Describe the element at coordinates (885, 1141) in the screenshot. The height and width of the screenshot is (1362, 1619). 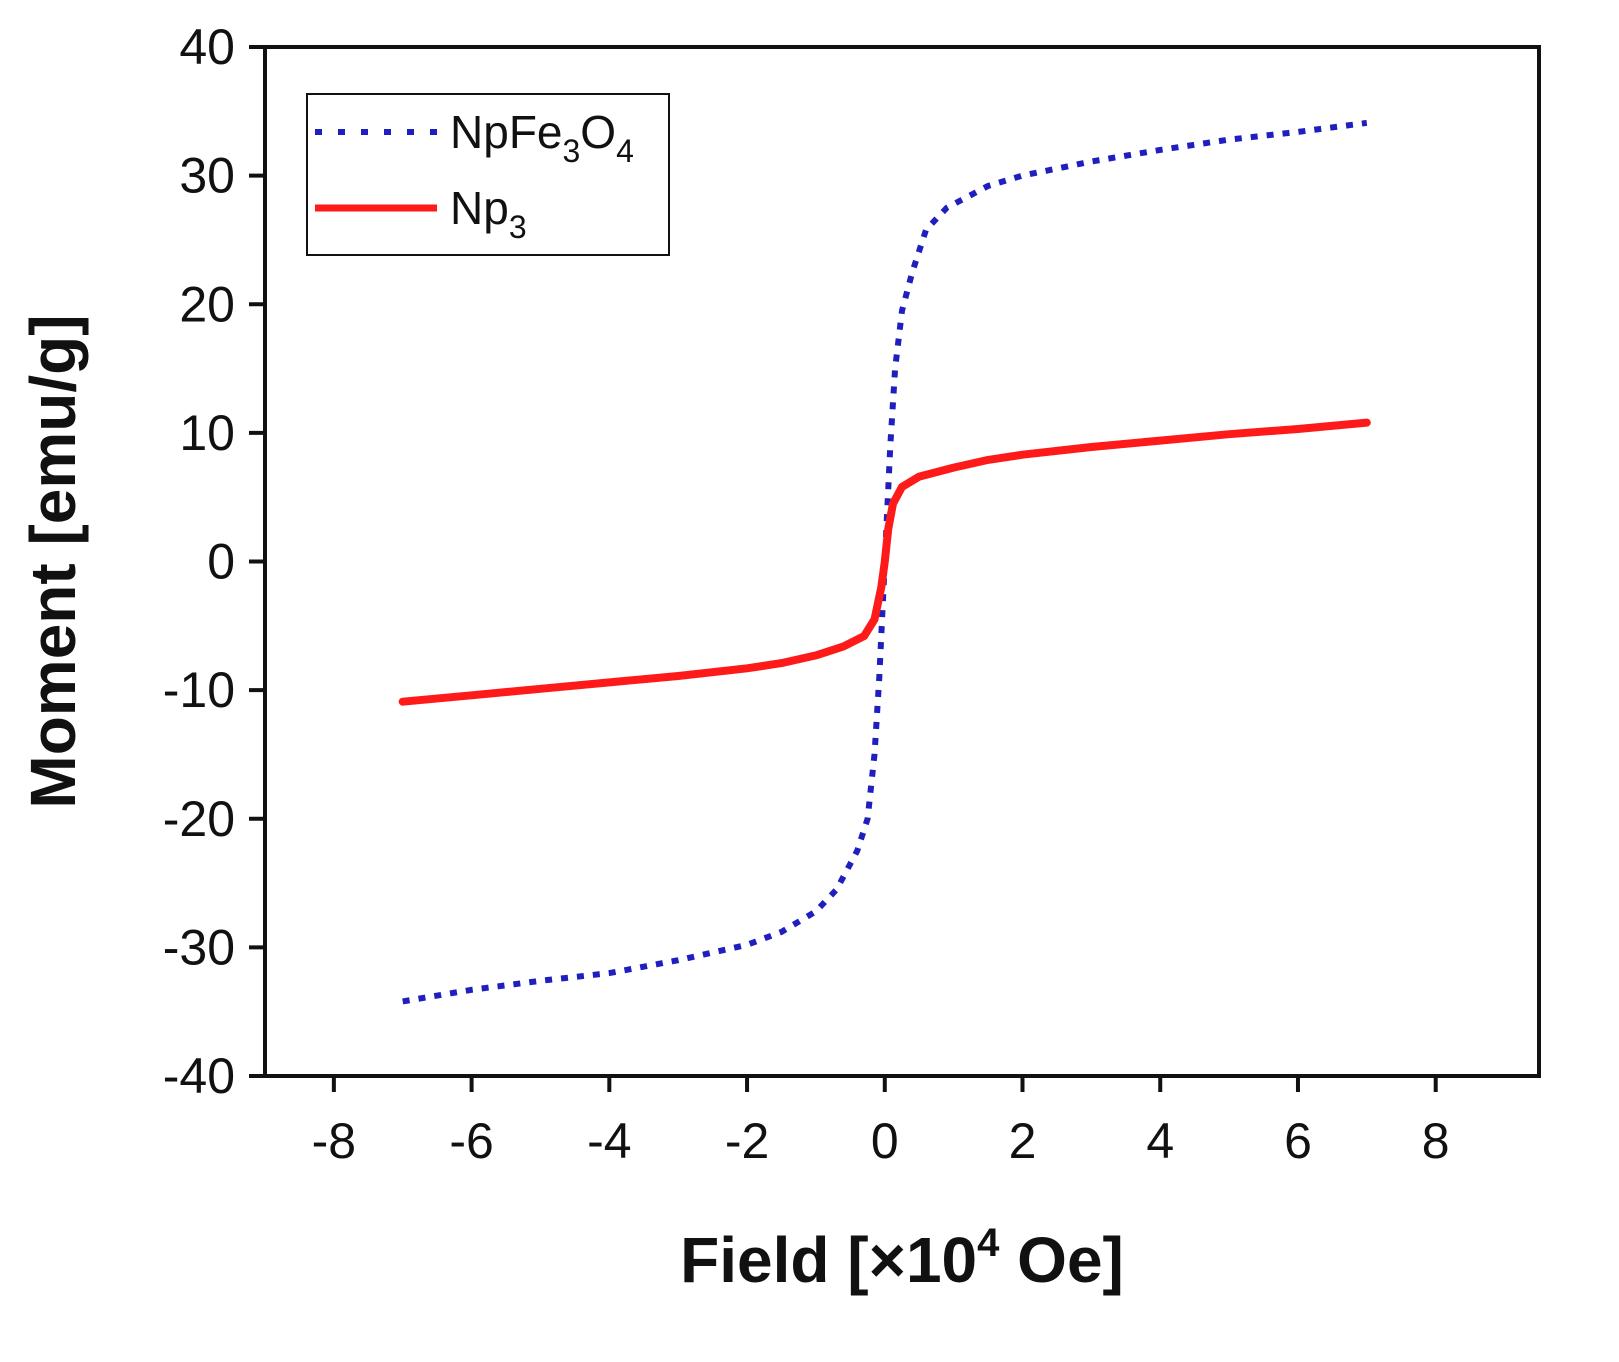
I see `x-tick-label: 0` at that location.